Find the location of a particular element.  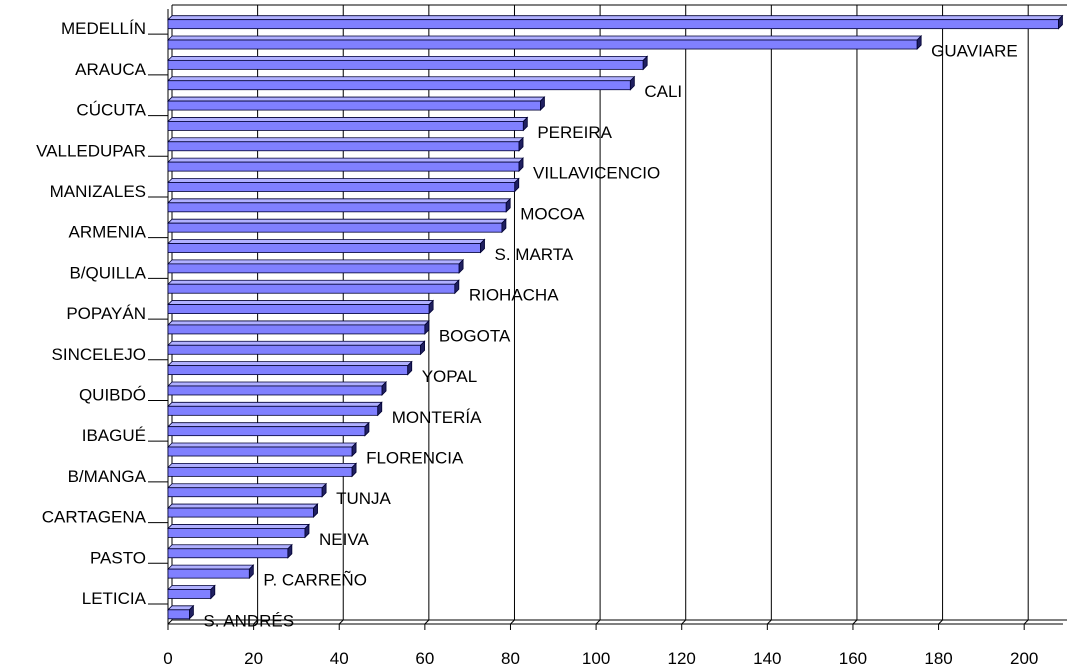

x-tick-label: 180 is located at coordinates (938, 658).